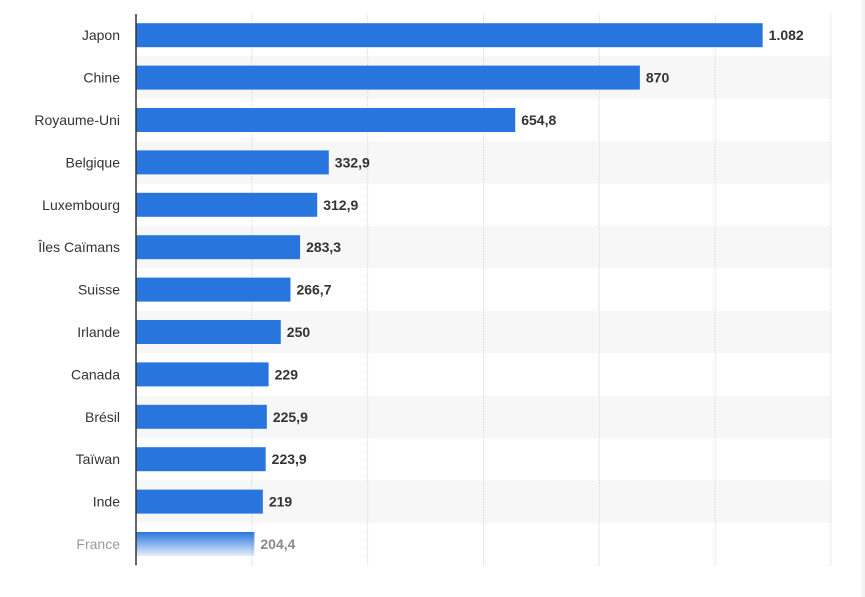  I want to click on category-label: Suisse, so click(99, 290).